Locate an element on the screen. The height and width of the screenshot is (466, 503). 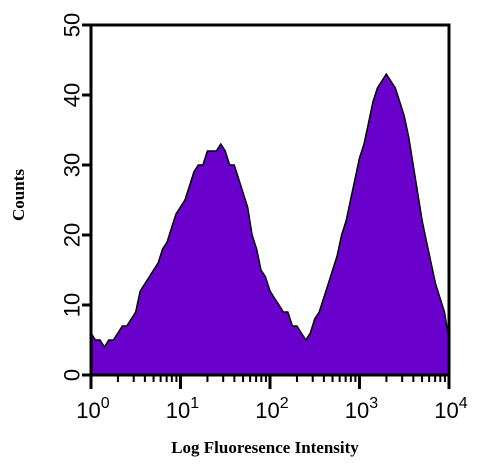
y-tick-label: 30 is located at coordinates (72, 165).